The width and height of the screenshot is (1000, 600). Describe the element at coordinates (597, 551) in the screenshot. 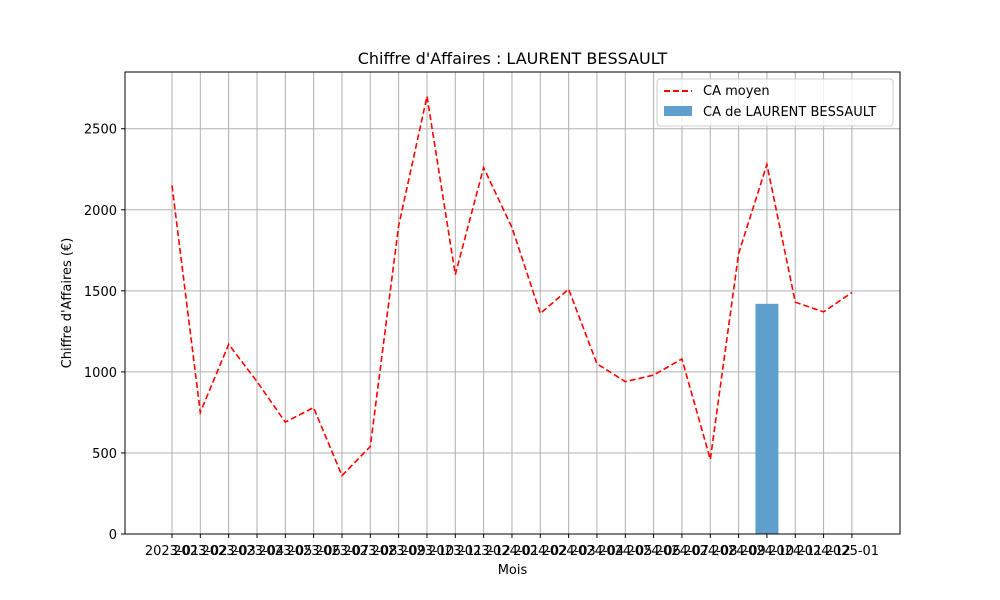

I see `x-tick-label: 2024-04` at that location.